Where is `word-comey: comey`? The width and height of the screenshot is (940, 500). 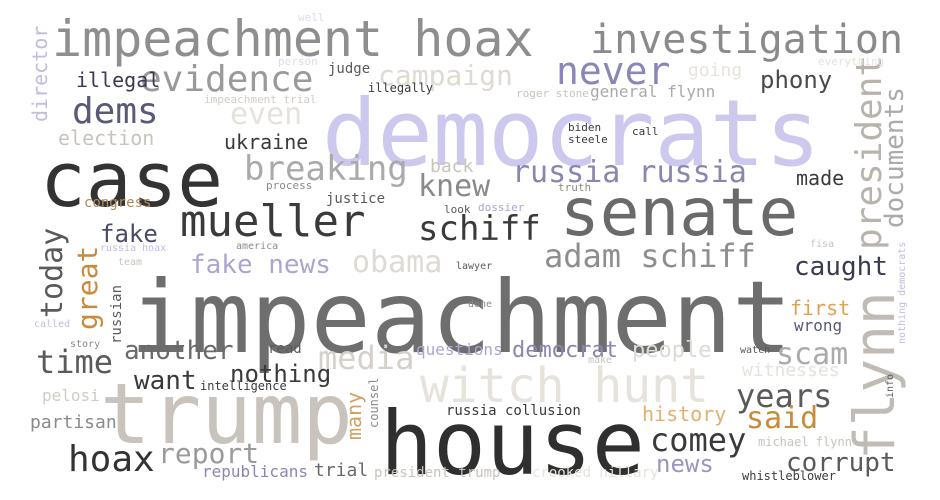
word-comey: comey is located at coordinates (698, 440).